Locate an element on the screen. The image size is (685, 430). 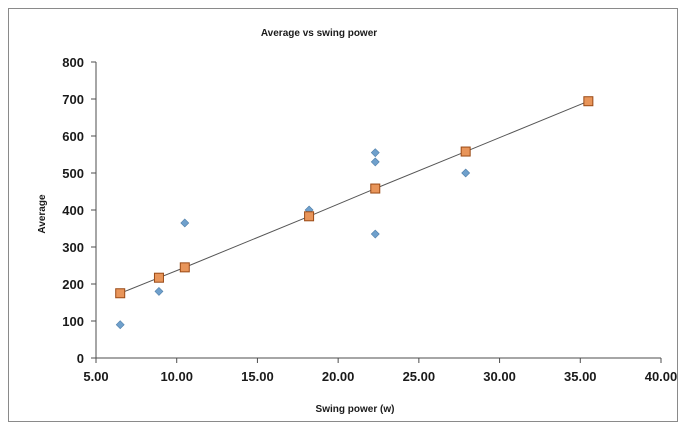
y-tick-label: 400 is located at coordinates (73, 210).